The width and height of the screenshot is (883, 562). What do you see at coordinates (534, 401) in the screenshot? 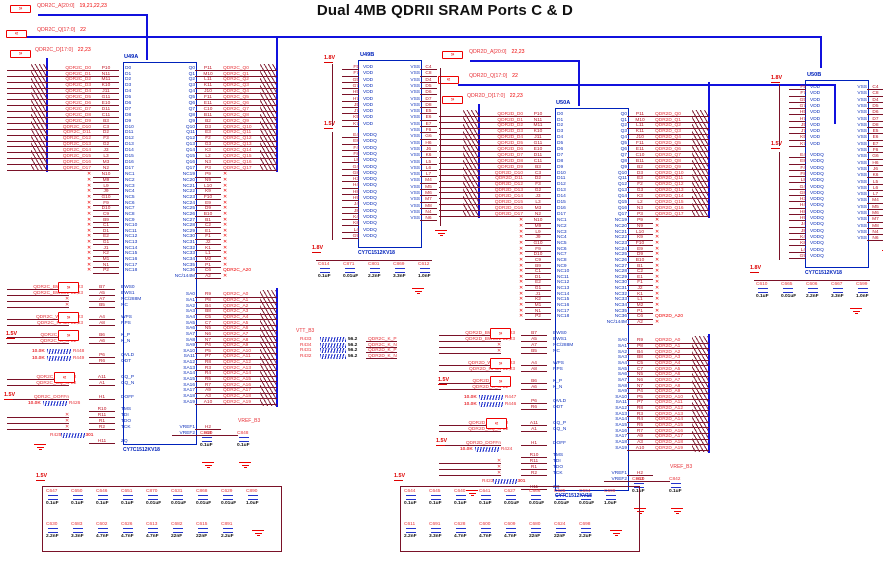
I see `pin-number: P6` at bounding box center [534, 401].